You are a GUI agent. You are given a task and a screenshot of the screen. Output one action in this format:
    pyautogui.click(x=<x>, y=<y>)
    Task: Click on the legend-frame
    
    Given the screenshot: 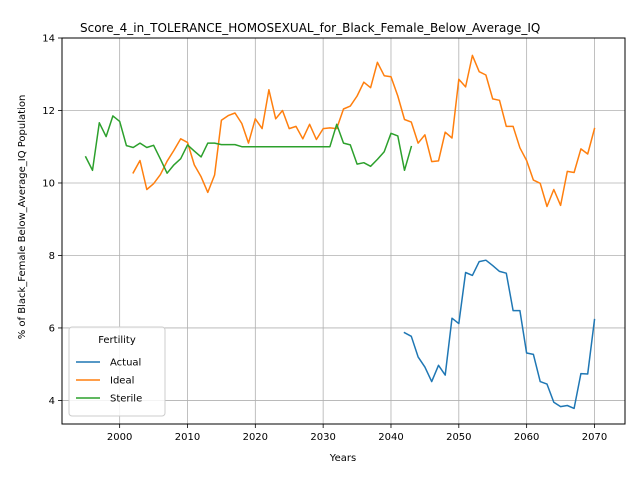 What is the action you would take?
    pyautogui.click(x=117, y=371)
    